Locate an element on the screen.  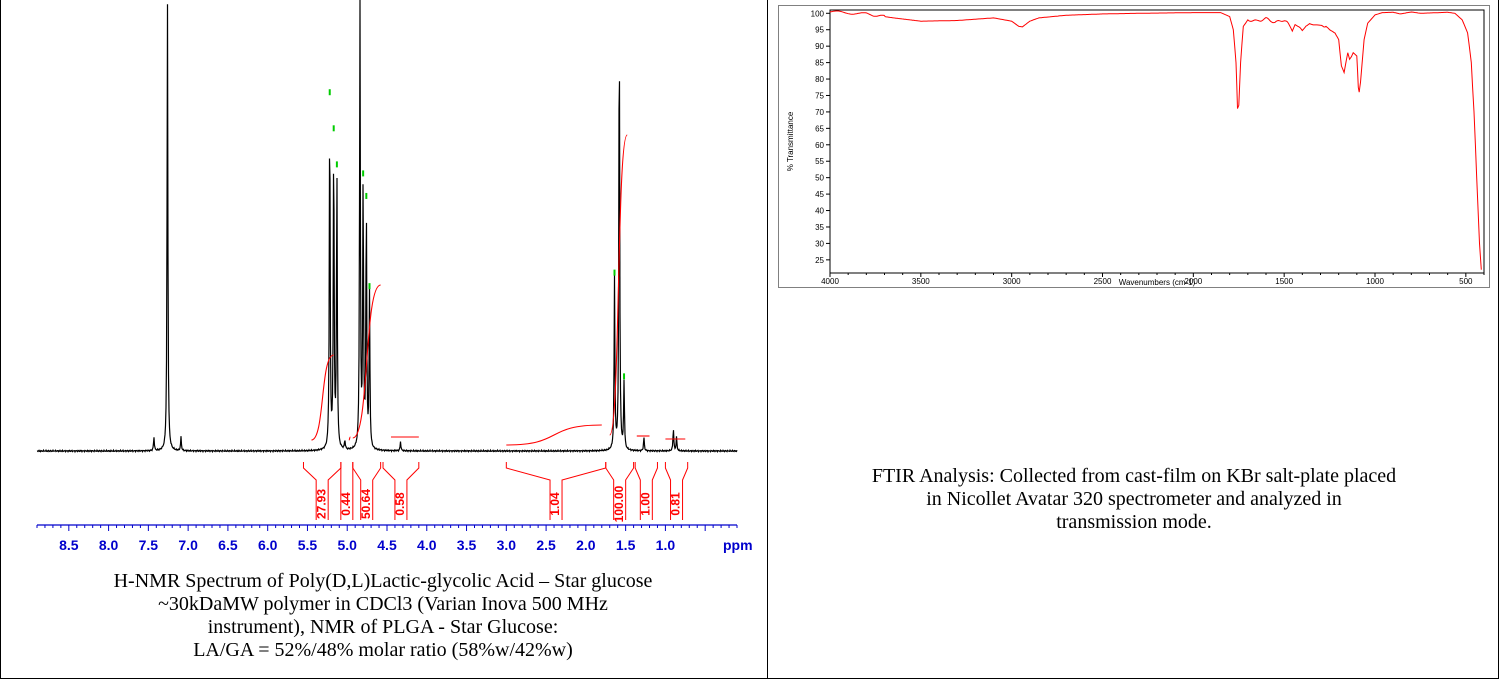
nmr-x-tick-label: 4.5 is located at coordinates (387, 545).